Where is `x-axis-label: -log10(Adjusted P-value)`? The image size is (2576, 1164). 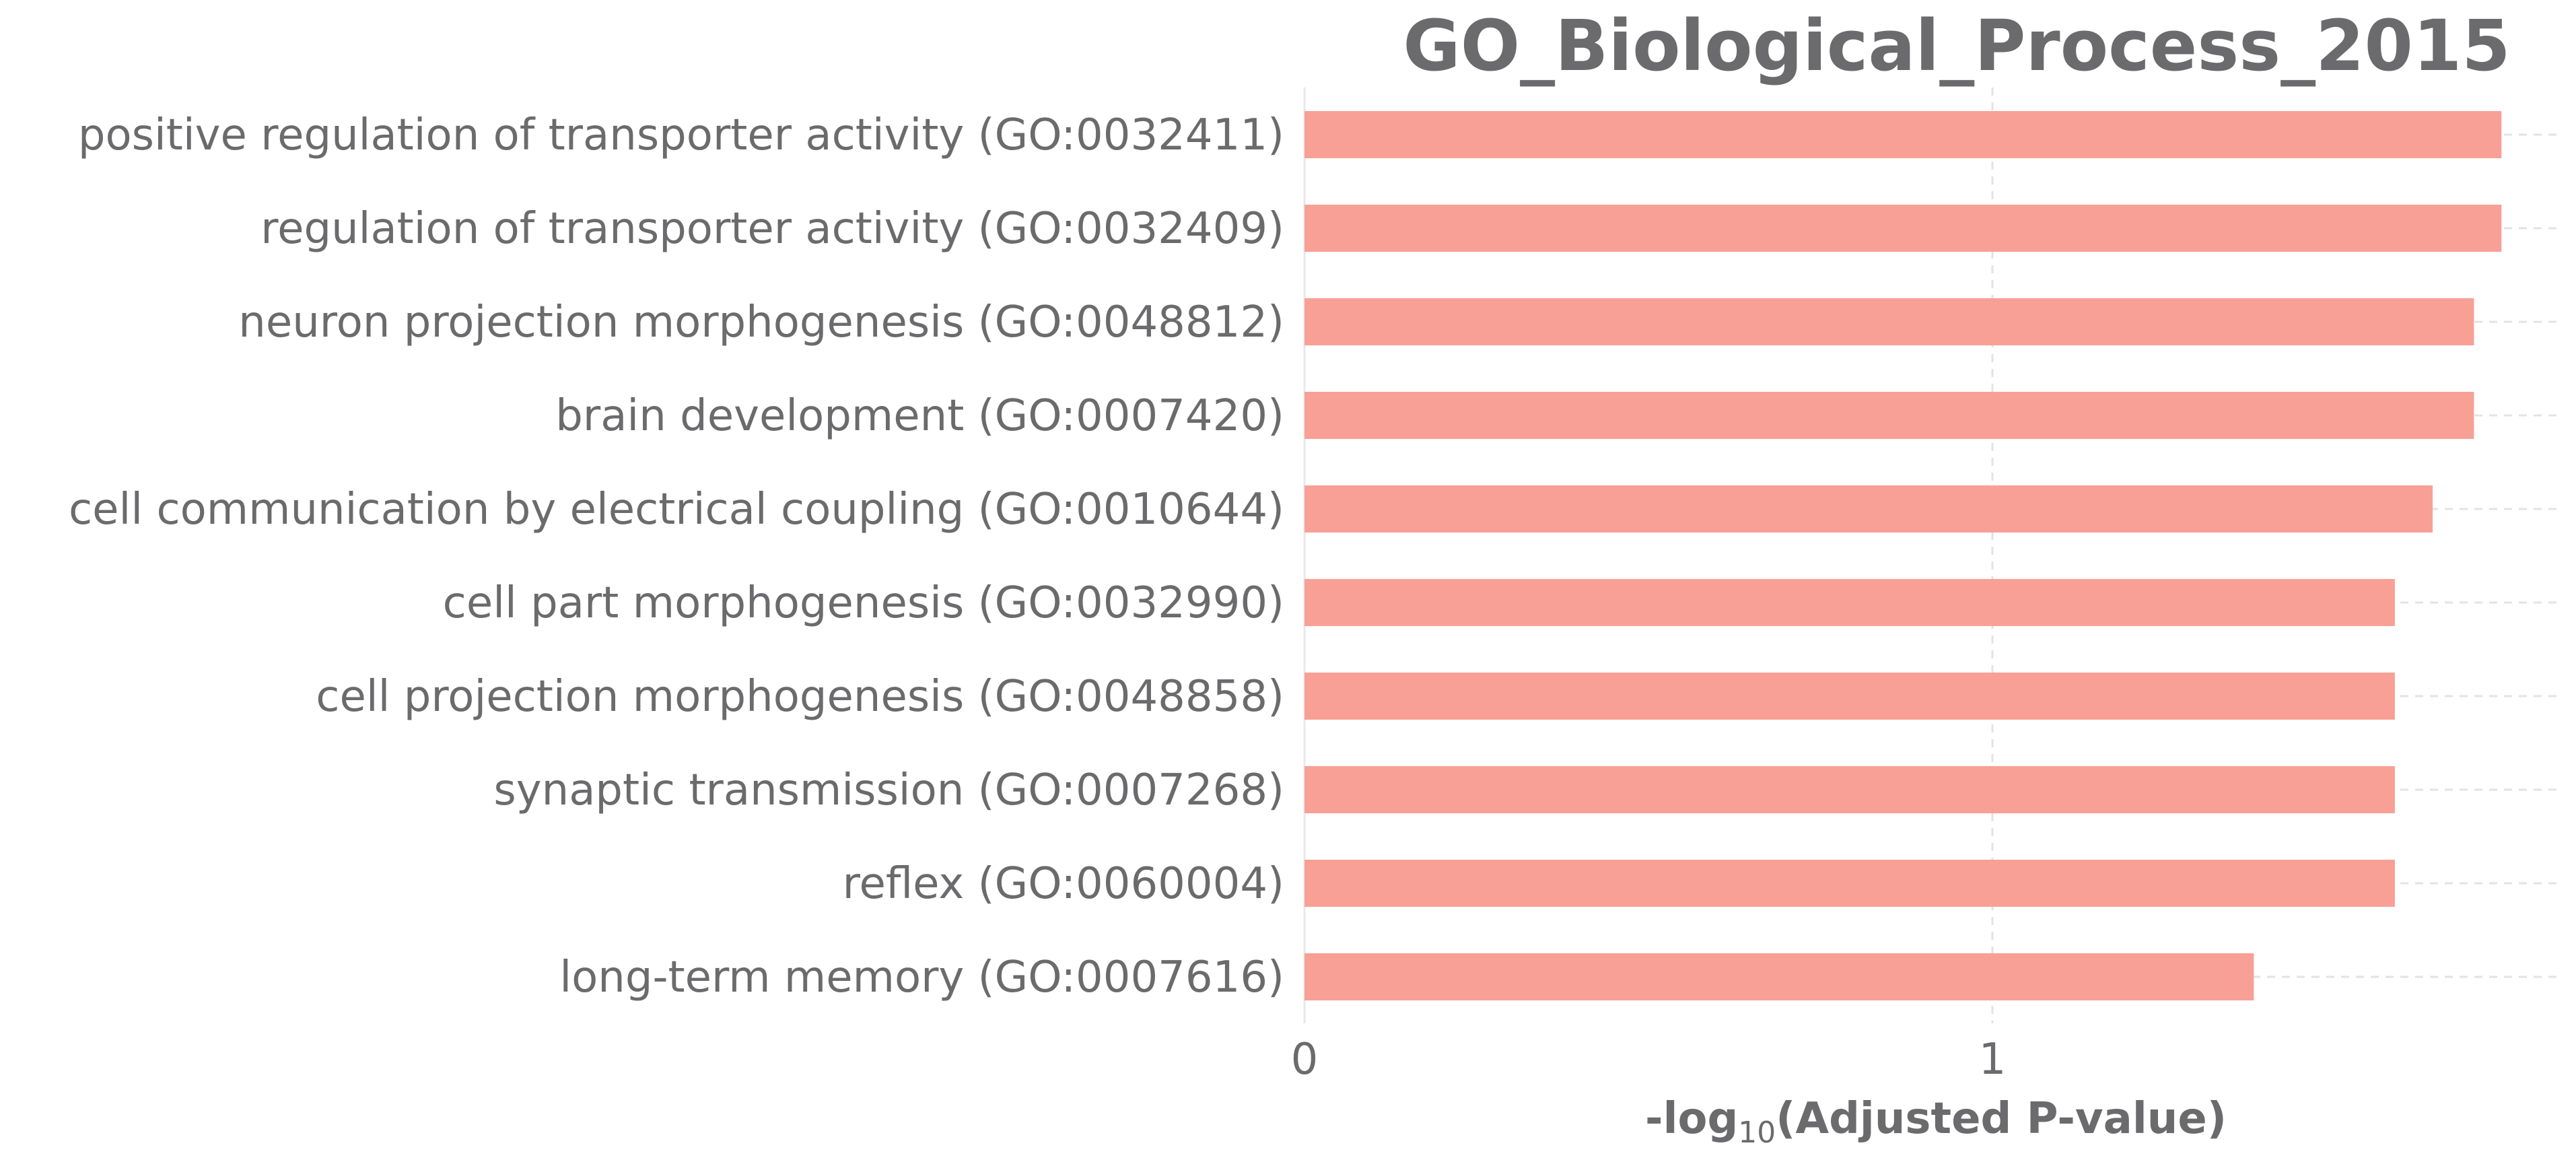 x-axis-label: -log10(Adjusted P-value) is located at coordinates (1936, 1122).